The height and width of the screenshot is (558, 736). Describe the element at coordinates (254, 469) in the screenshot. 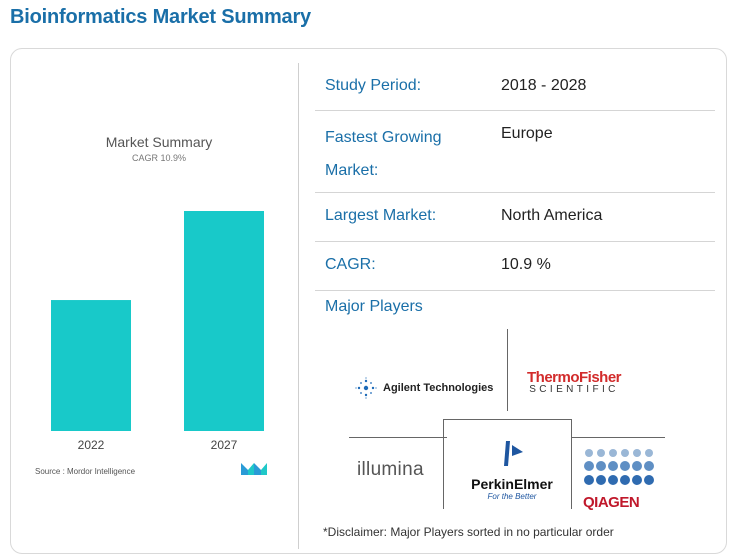

I see `mordor-intelligence-logo` at that location.